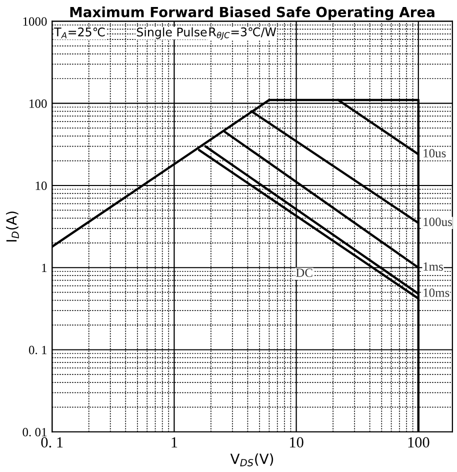 The image size is (457, 472). I want to click on annotation: 10ms, so click(437, 292).